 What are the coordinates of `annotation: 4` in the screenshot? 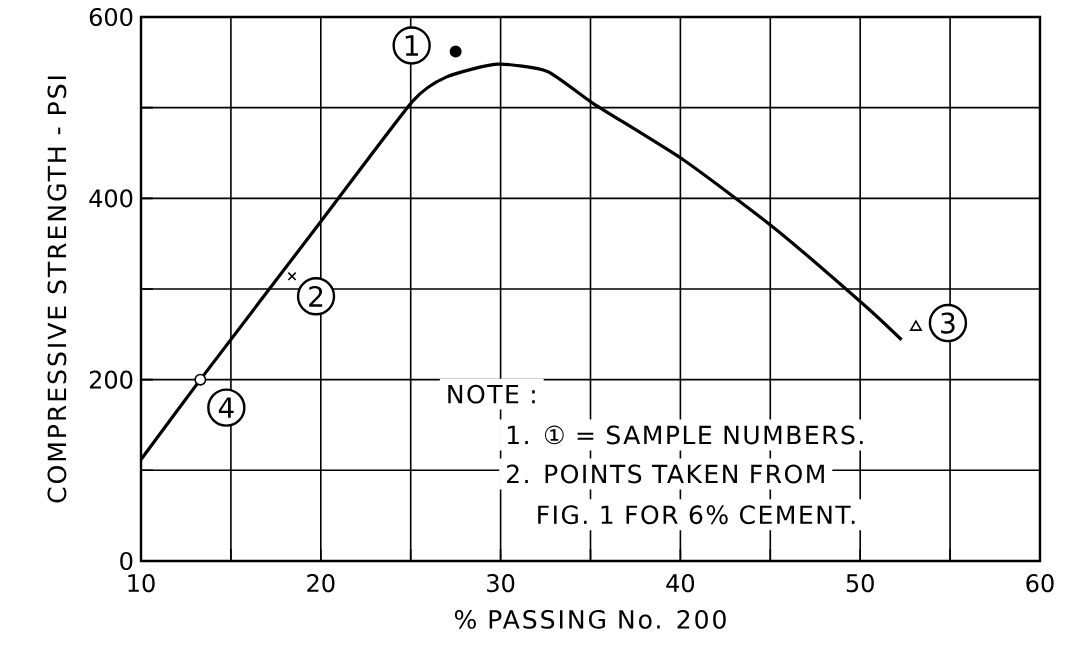 It's located at (226, 407).